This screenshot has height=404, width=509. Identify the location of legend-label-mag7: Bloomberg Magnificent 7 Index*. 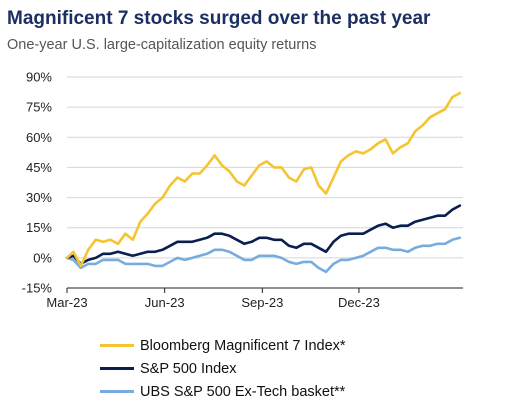
(243, 345).